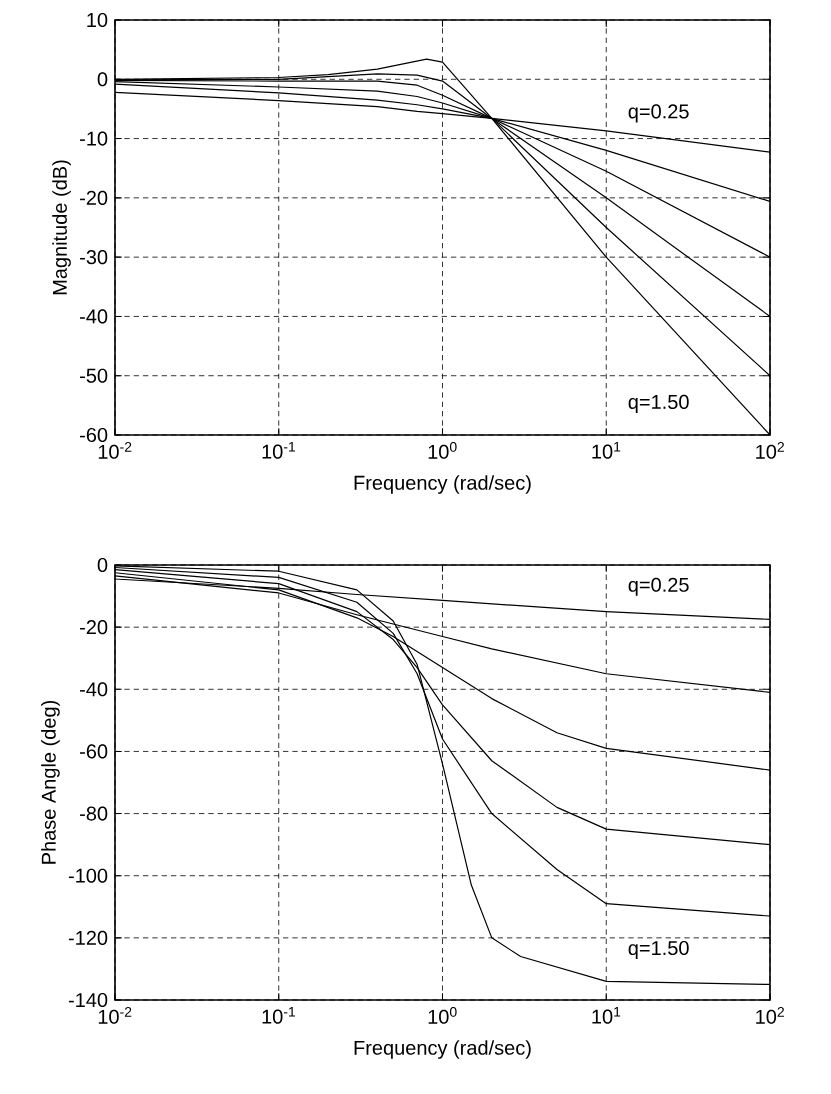 The image size is (831, 1094). Describe the element at coordinates (88, 875) in the screenshot. I see `y-tick-label: -100` at that location.